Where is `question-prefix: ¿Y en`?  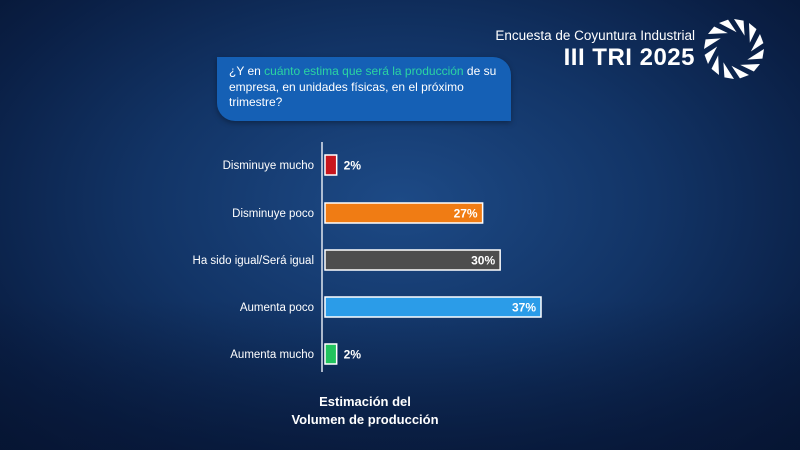
question-prefix: ¿Y en is located at coordinates (247, 71).